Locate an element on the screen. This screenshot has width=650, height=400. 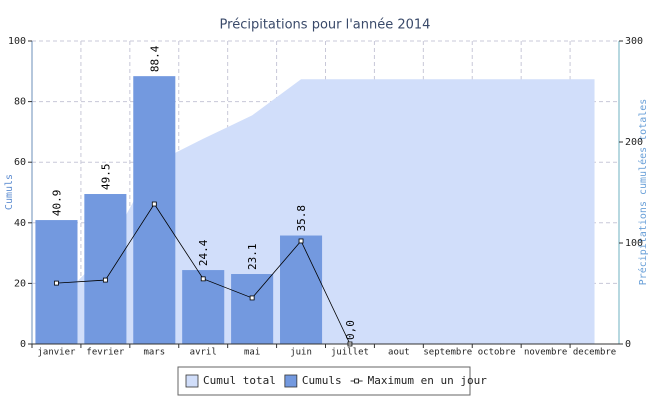
legend-label: Maximum en un jour is located at coordinates (428, 380).